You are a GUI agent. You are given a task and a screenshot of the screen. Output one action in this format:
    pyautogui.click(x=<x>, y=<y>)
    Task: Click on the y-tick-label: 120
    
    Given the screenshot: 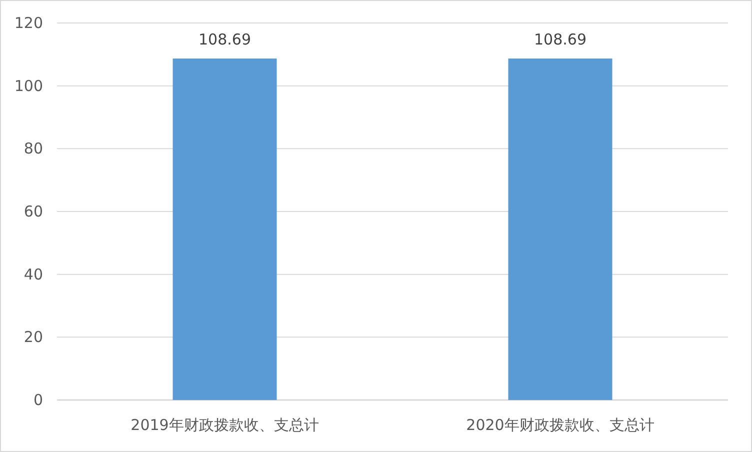 What is the action you would take?
    pyautogui.click(x=28, y=23)
    